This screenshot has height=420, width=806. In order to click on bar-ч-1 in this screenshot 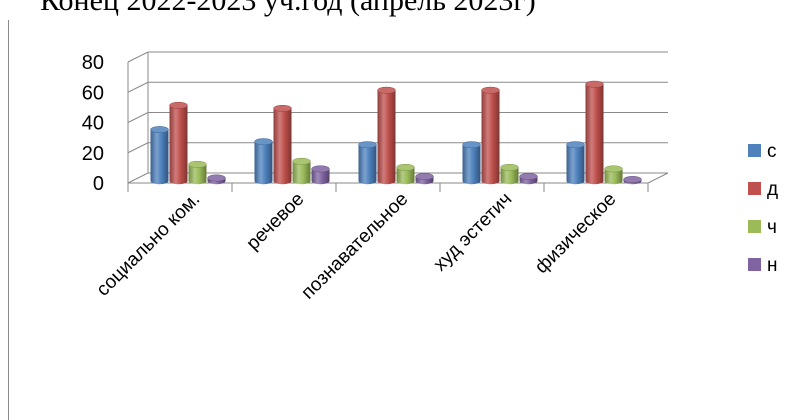, I will do `click(197, 174)`.